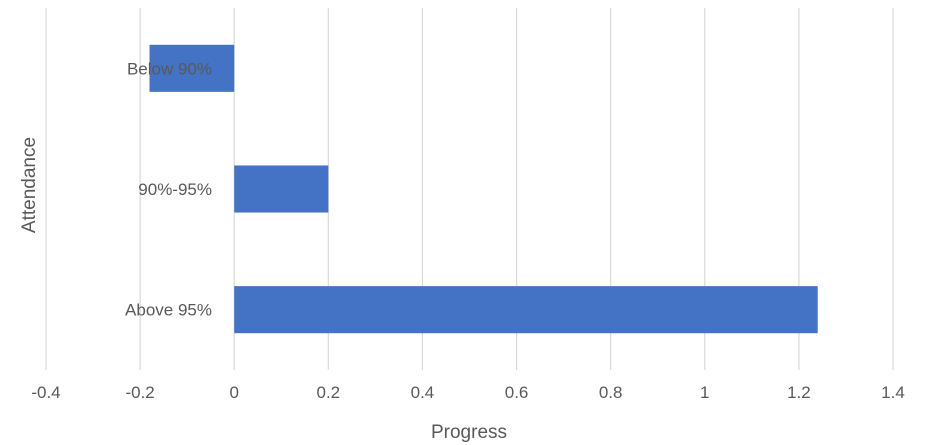  What do you see at coordinates (799, 392) in the screenshot?
I see `x-tick-label: 1.2` at bounding box center [799, 392].